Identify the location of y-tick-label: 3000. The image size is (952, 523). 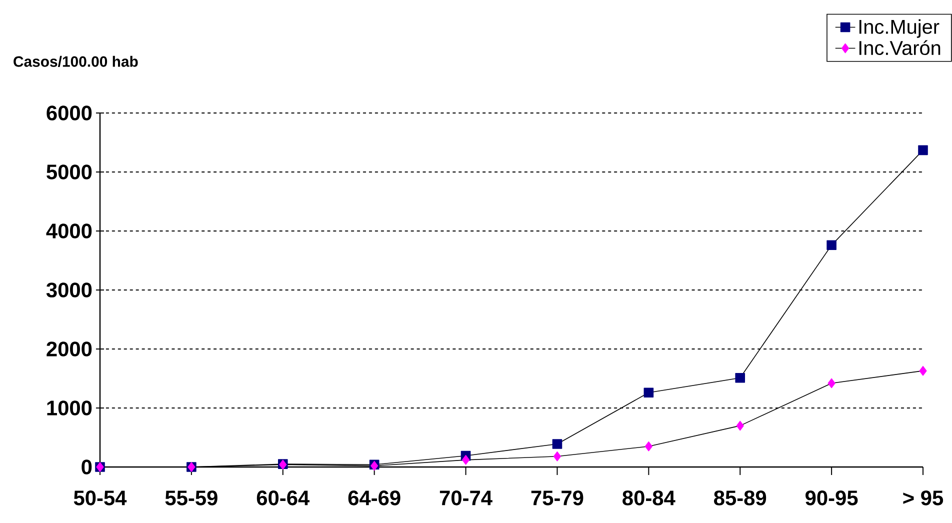
(69, 290).